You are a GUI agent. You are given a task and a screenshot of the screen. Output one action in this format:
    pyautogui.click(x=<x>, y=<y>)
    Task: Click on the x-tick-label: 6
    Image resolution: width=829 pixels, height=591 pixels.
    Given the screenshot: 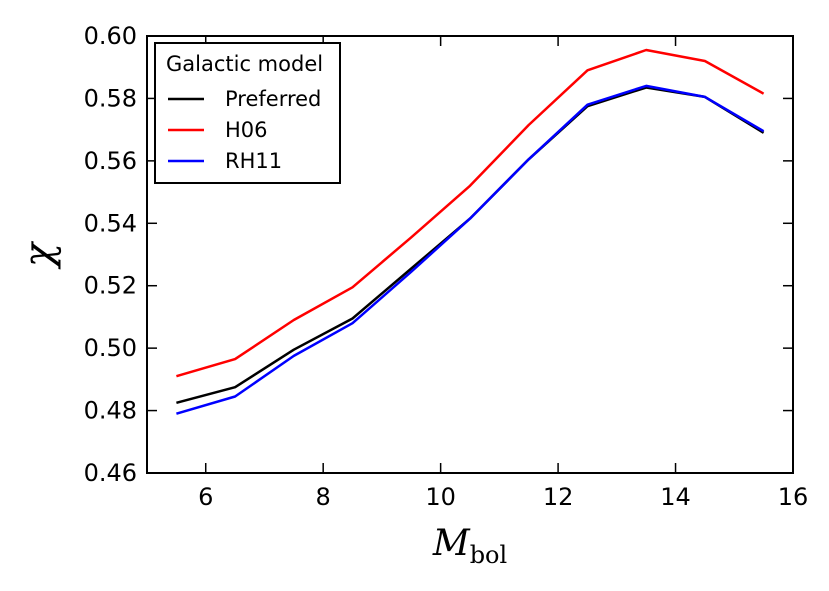 What is the action you would take?
    pyautogui.click(x=205, y=497)
    